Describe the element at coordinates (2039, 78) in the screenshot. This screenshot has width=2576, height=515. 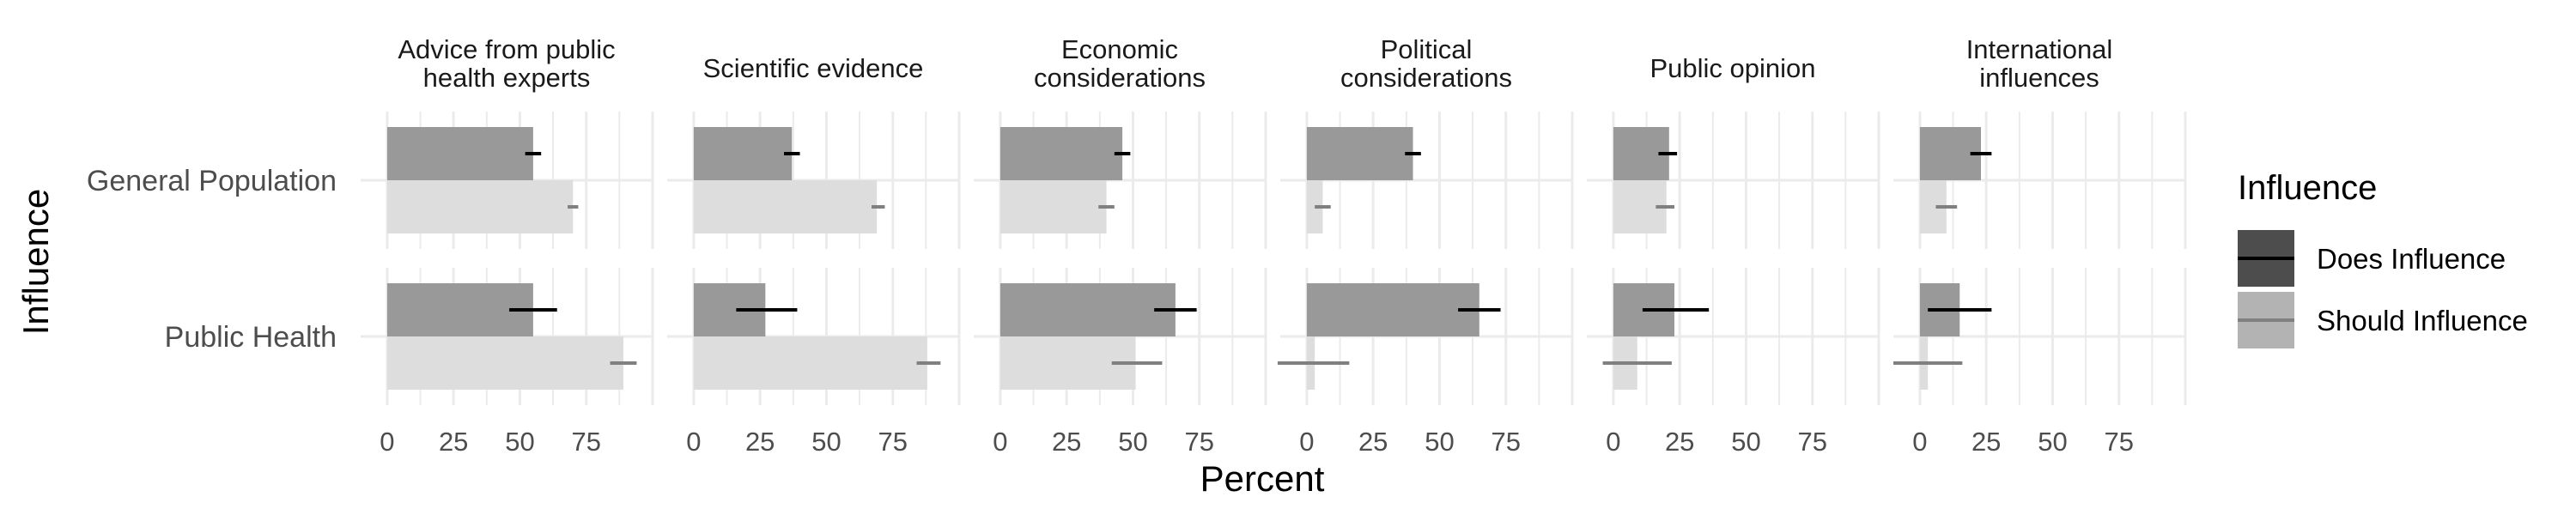
I see `facet-title: influences` at that location.